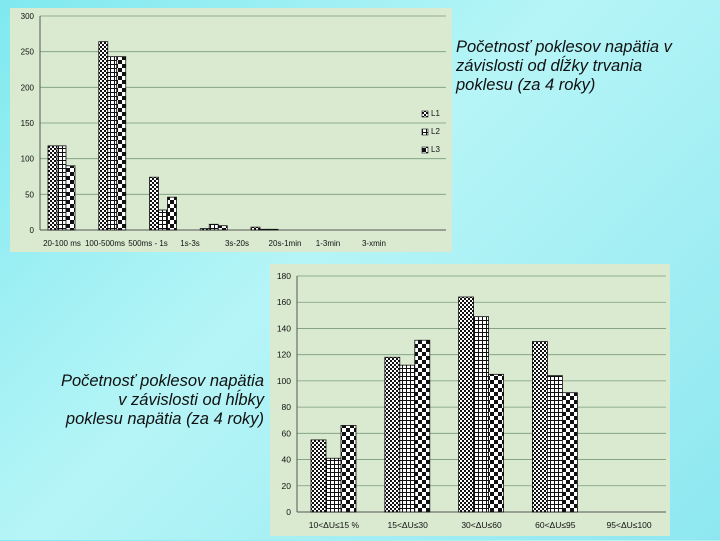  I want to click on x-tick-label: 500ms - 1s, so click(148, 243).